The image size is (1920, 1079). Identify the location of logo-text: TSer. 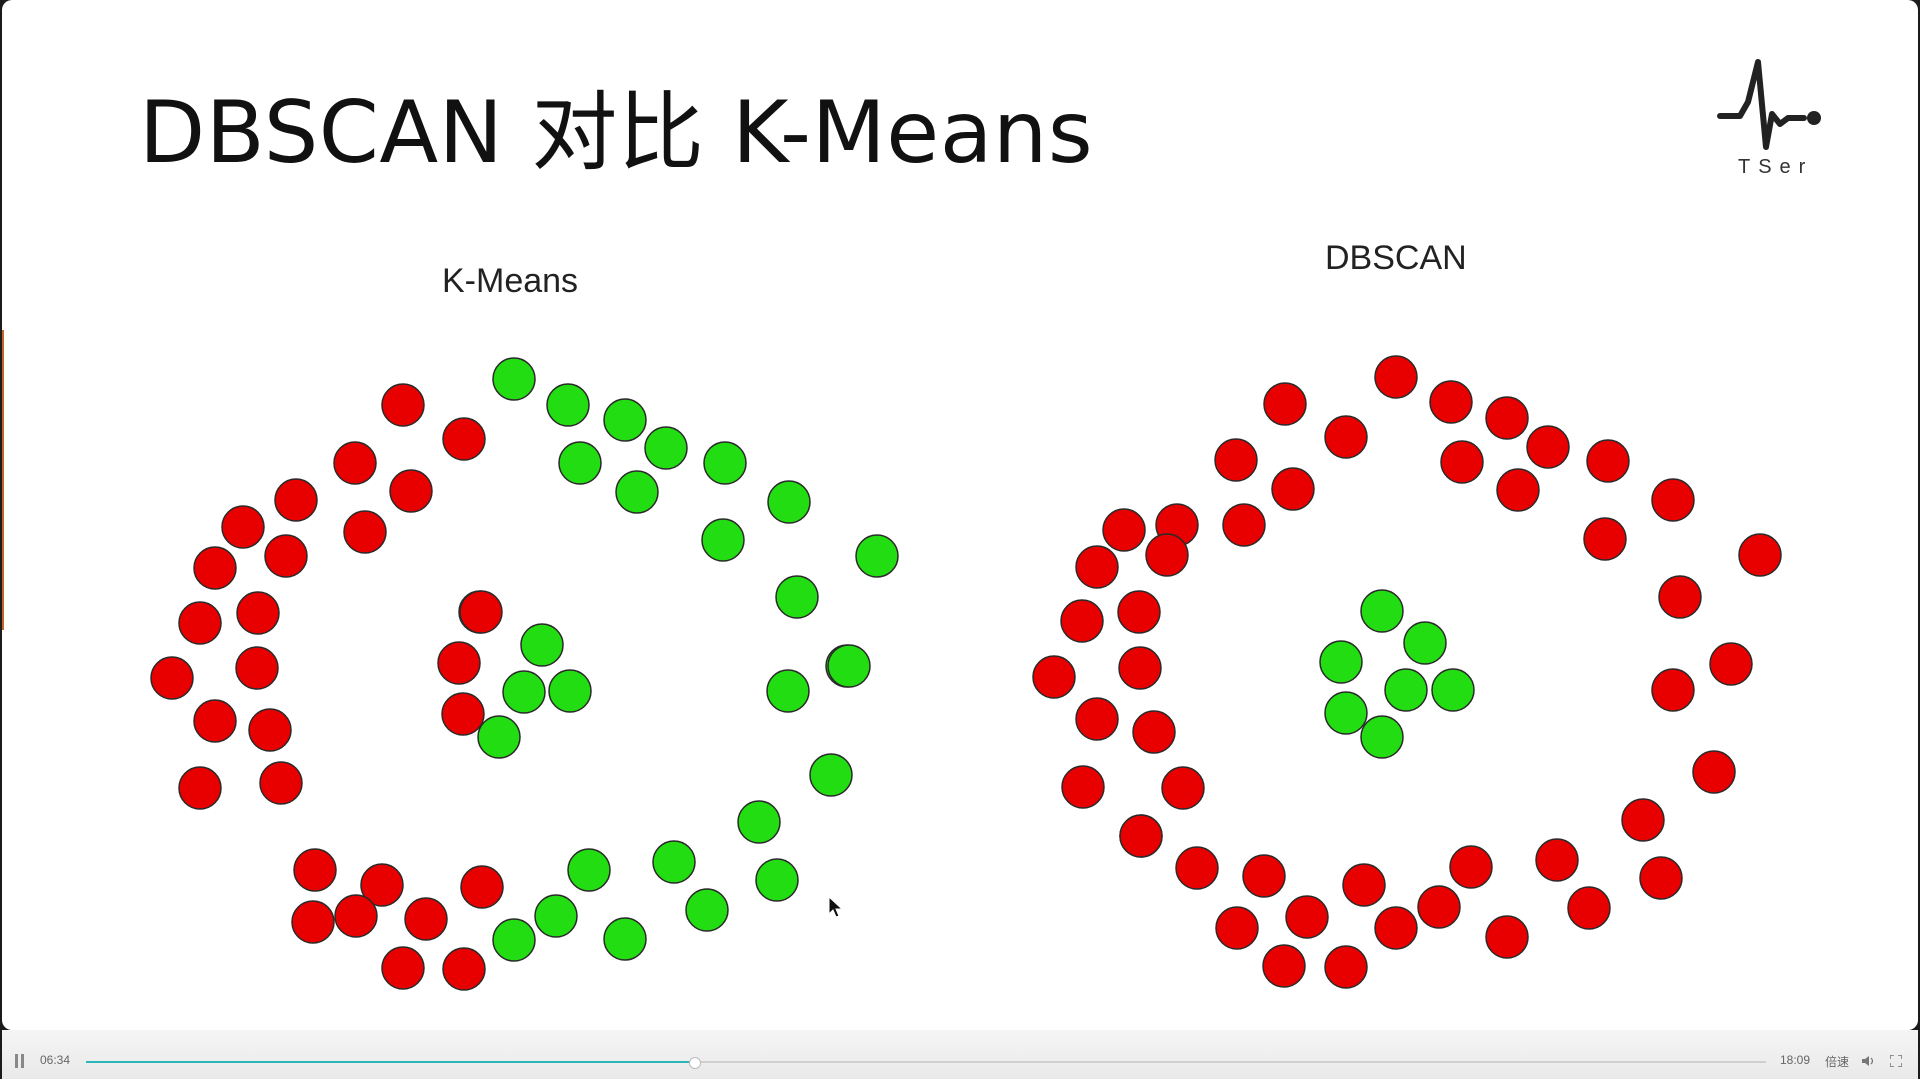
(1776, 167).